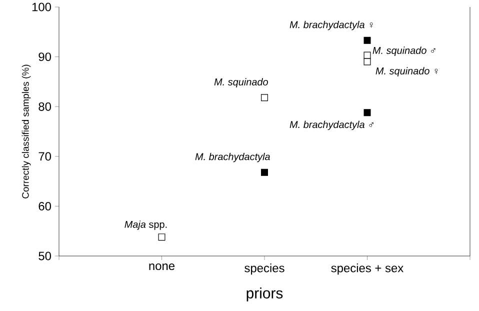 This screenshot has height=311, width=479. Describe the element at coordinates (45, 156) in the screenshot. I see `y-tick-label: 70` at that location.